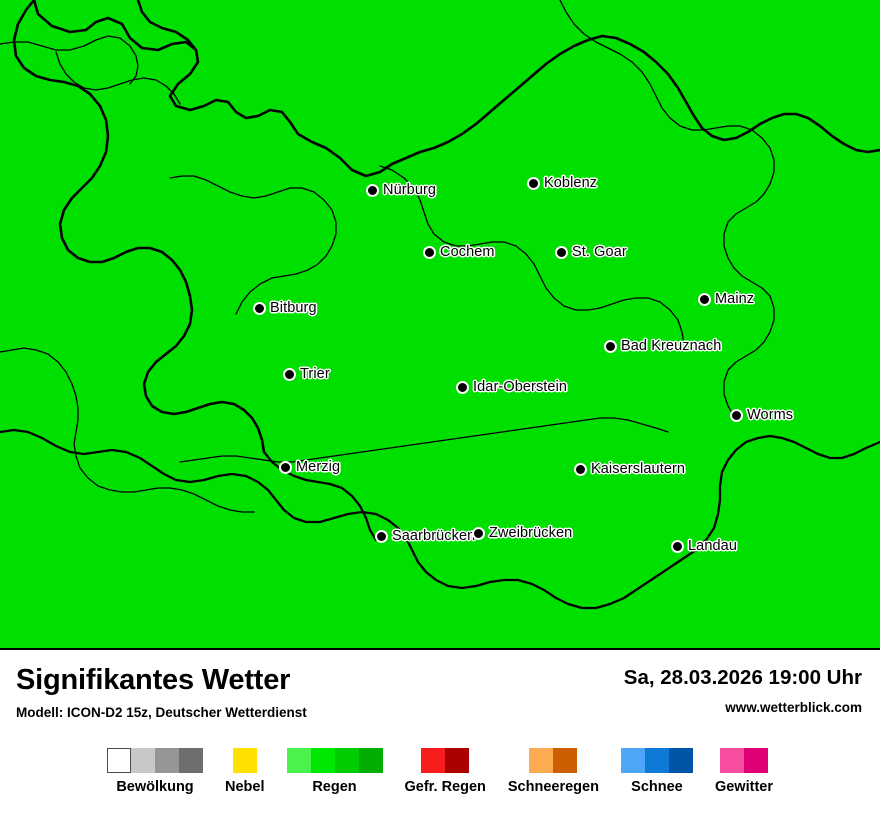 The image size is (880, 830). I want to click on city-label: Bad Kreuznach, so click(671, 346).